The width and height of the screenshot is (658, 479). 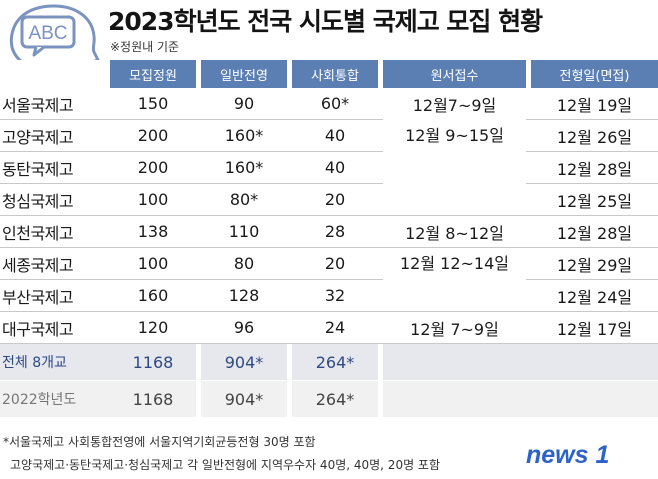 What do you see at coordinates (55, 327) in the screenshot?
I see `school-name: 대구국제고` at bounding box center [55, 327].